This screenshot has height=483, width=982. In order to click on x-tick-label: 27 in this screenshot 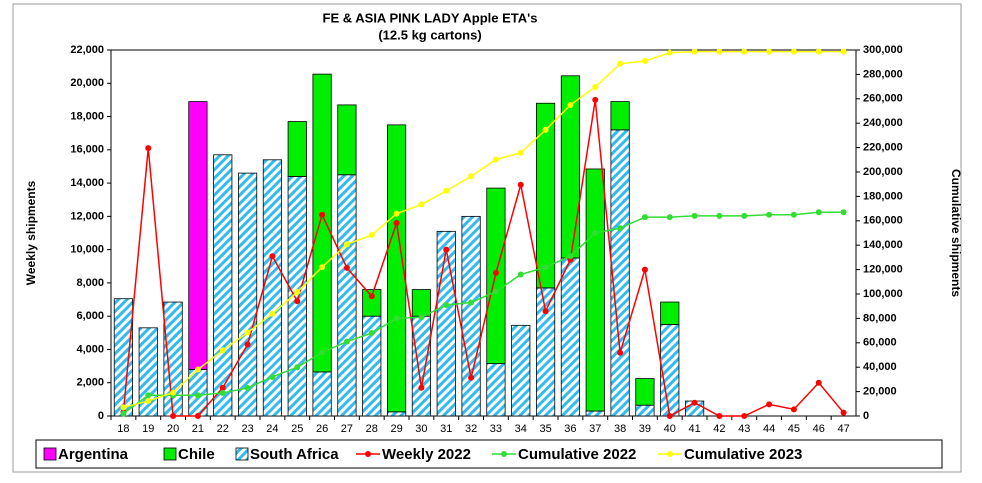, I will do `click(347, 429)`.